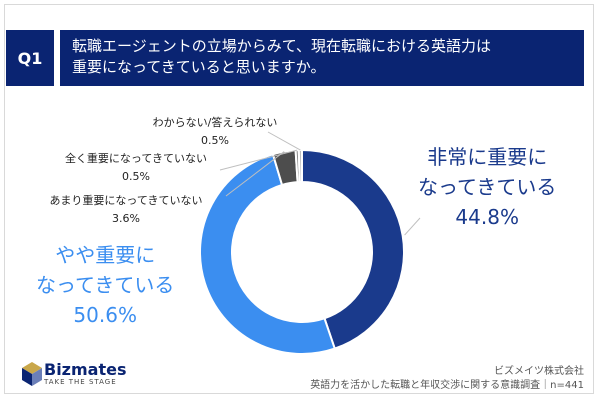  What do you see at coordinates (487, 157) in the screenshot?
I see `slice-label-very-important-line-1: 非常に重要に` at bounding box center [487, 157].